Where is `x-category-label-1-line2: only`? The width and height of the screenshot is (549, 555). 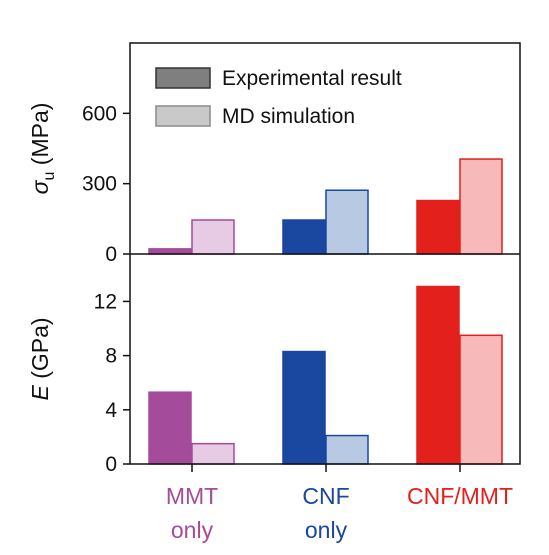 x-category-label-1-line2: only is located at coordinates (326, 530).